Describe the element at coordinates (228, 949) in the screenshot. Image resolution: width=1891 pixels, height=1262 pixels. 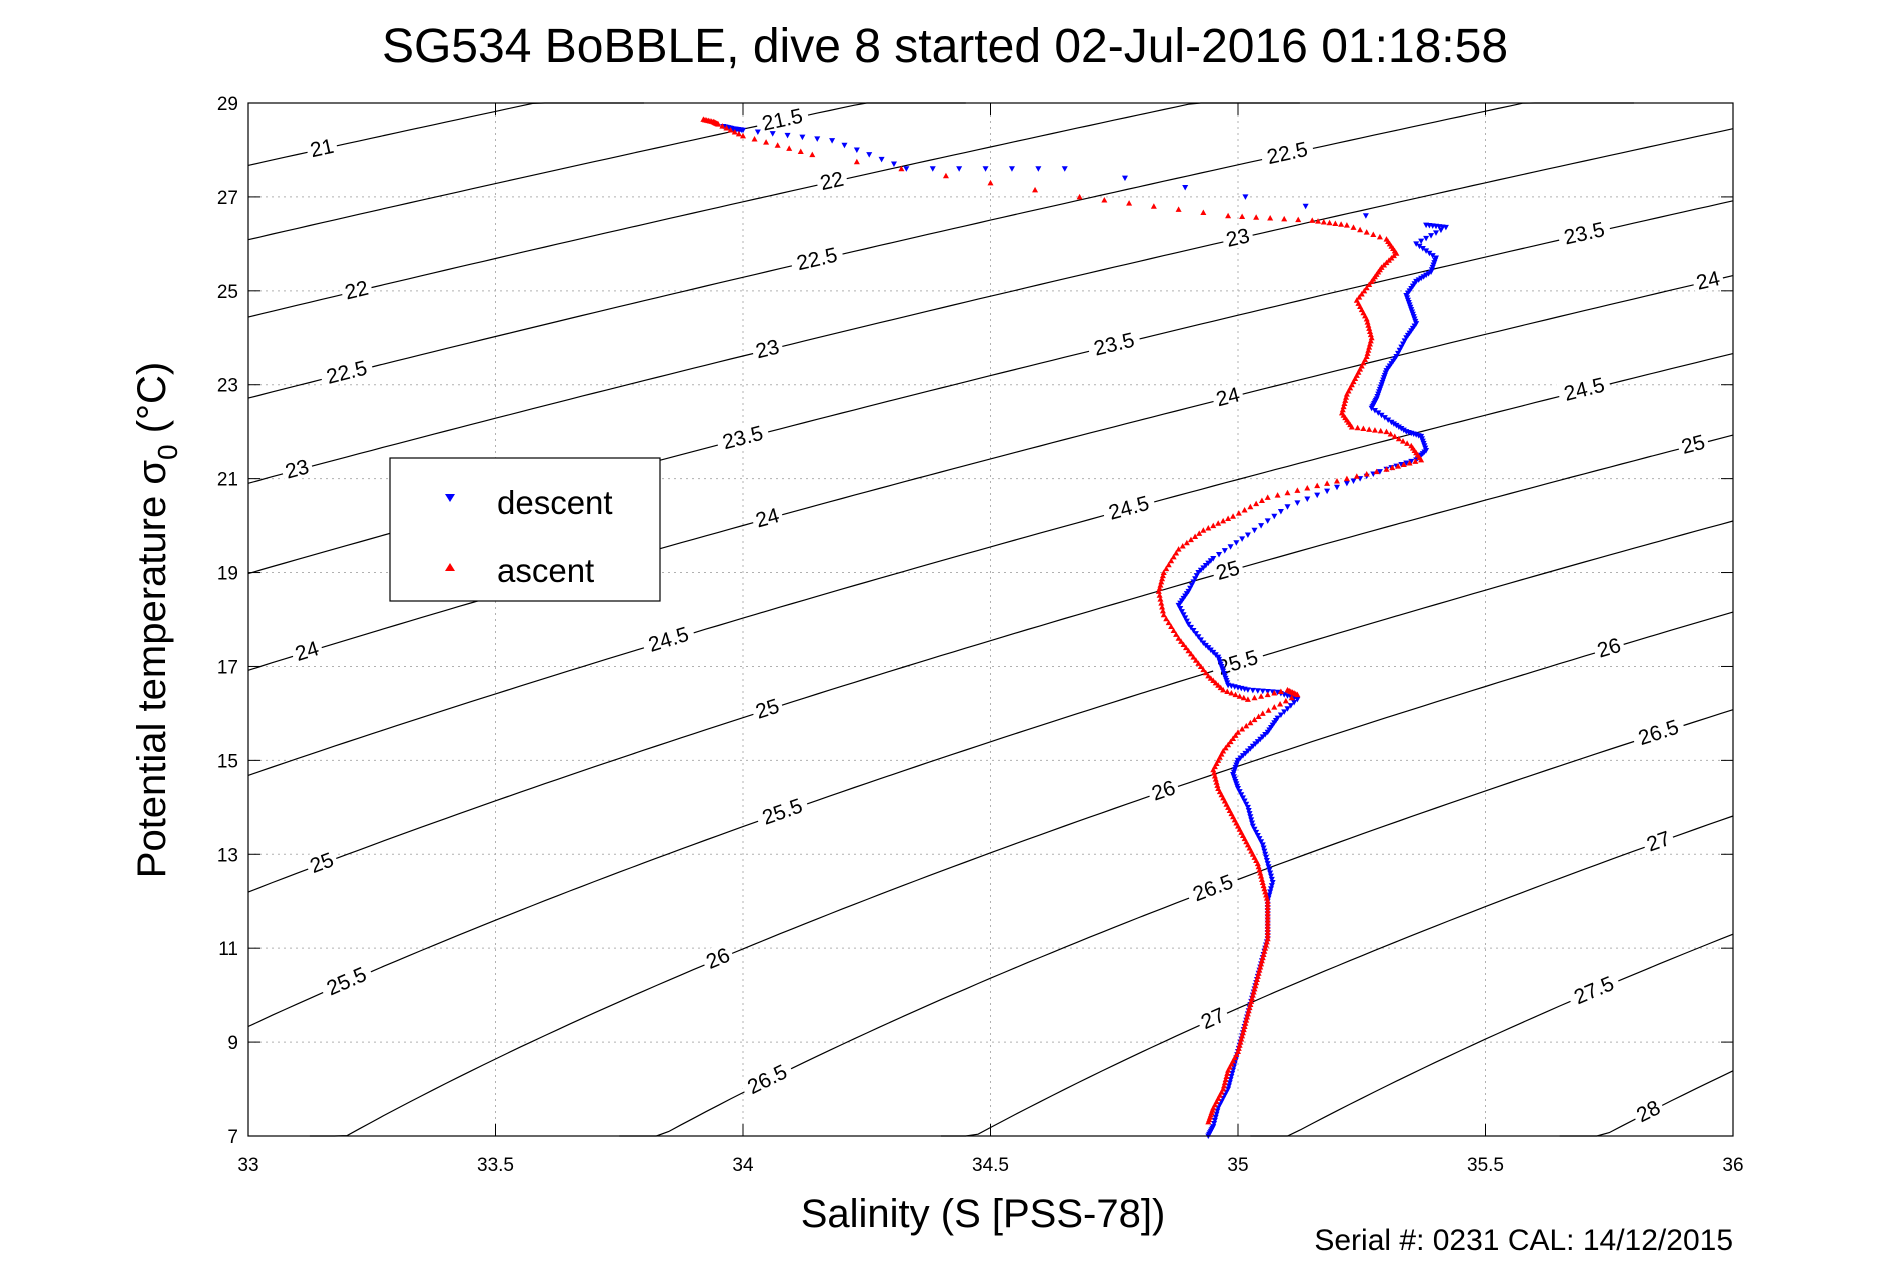
I see `y-tick-label: 11` at that location.